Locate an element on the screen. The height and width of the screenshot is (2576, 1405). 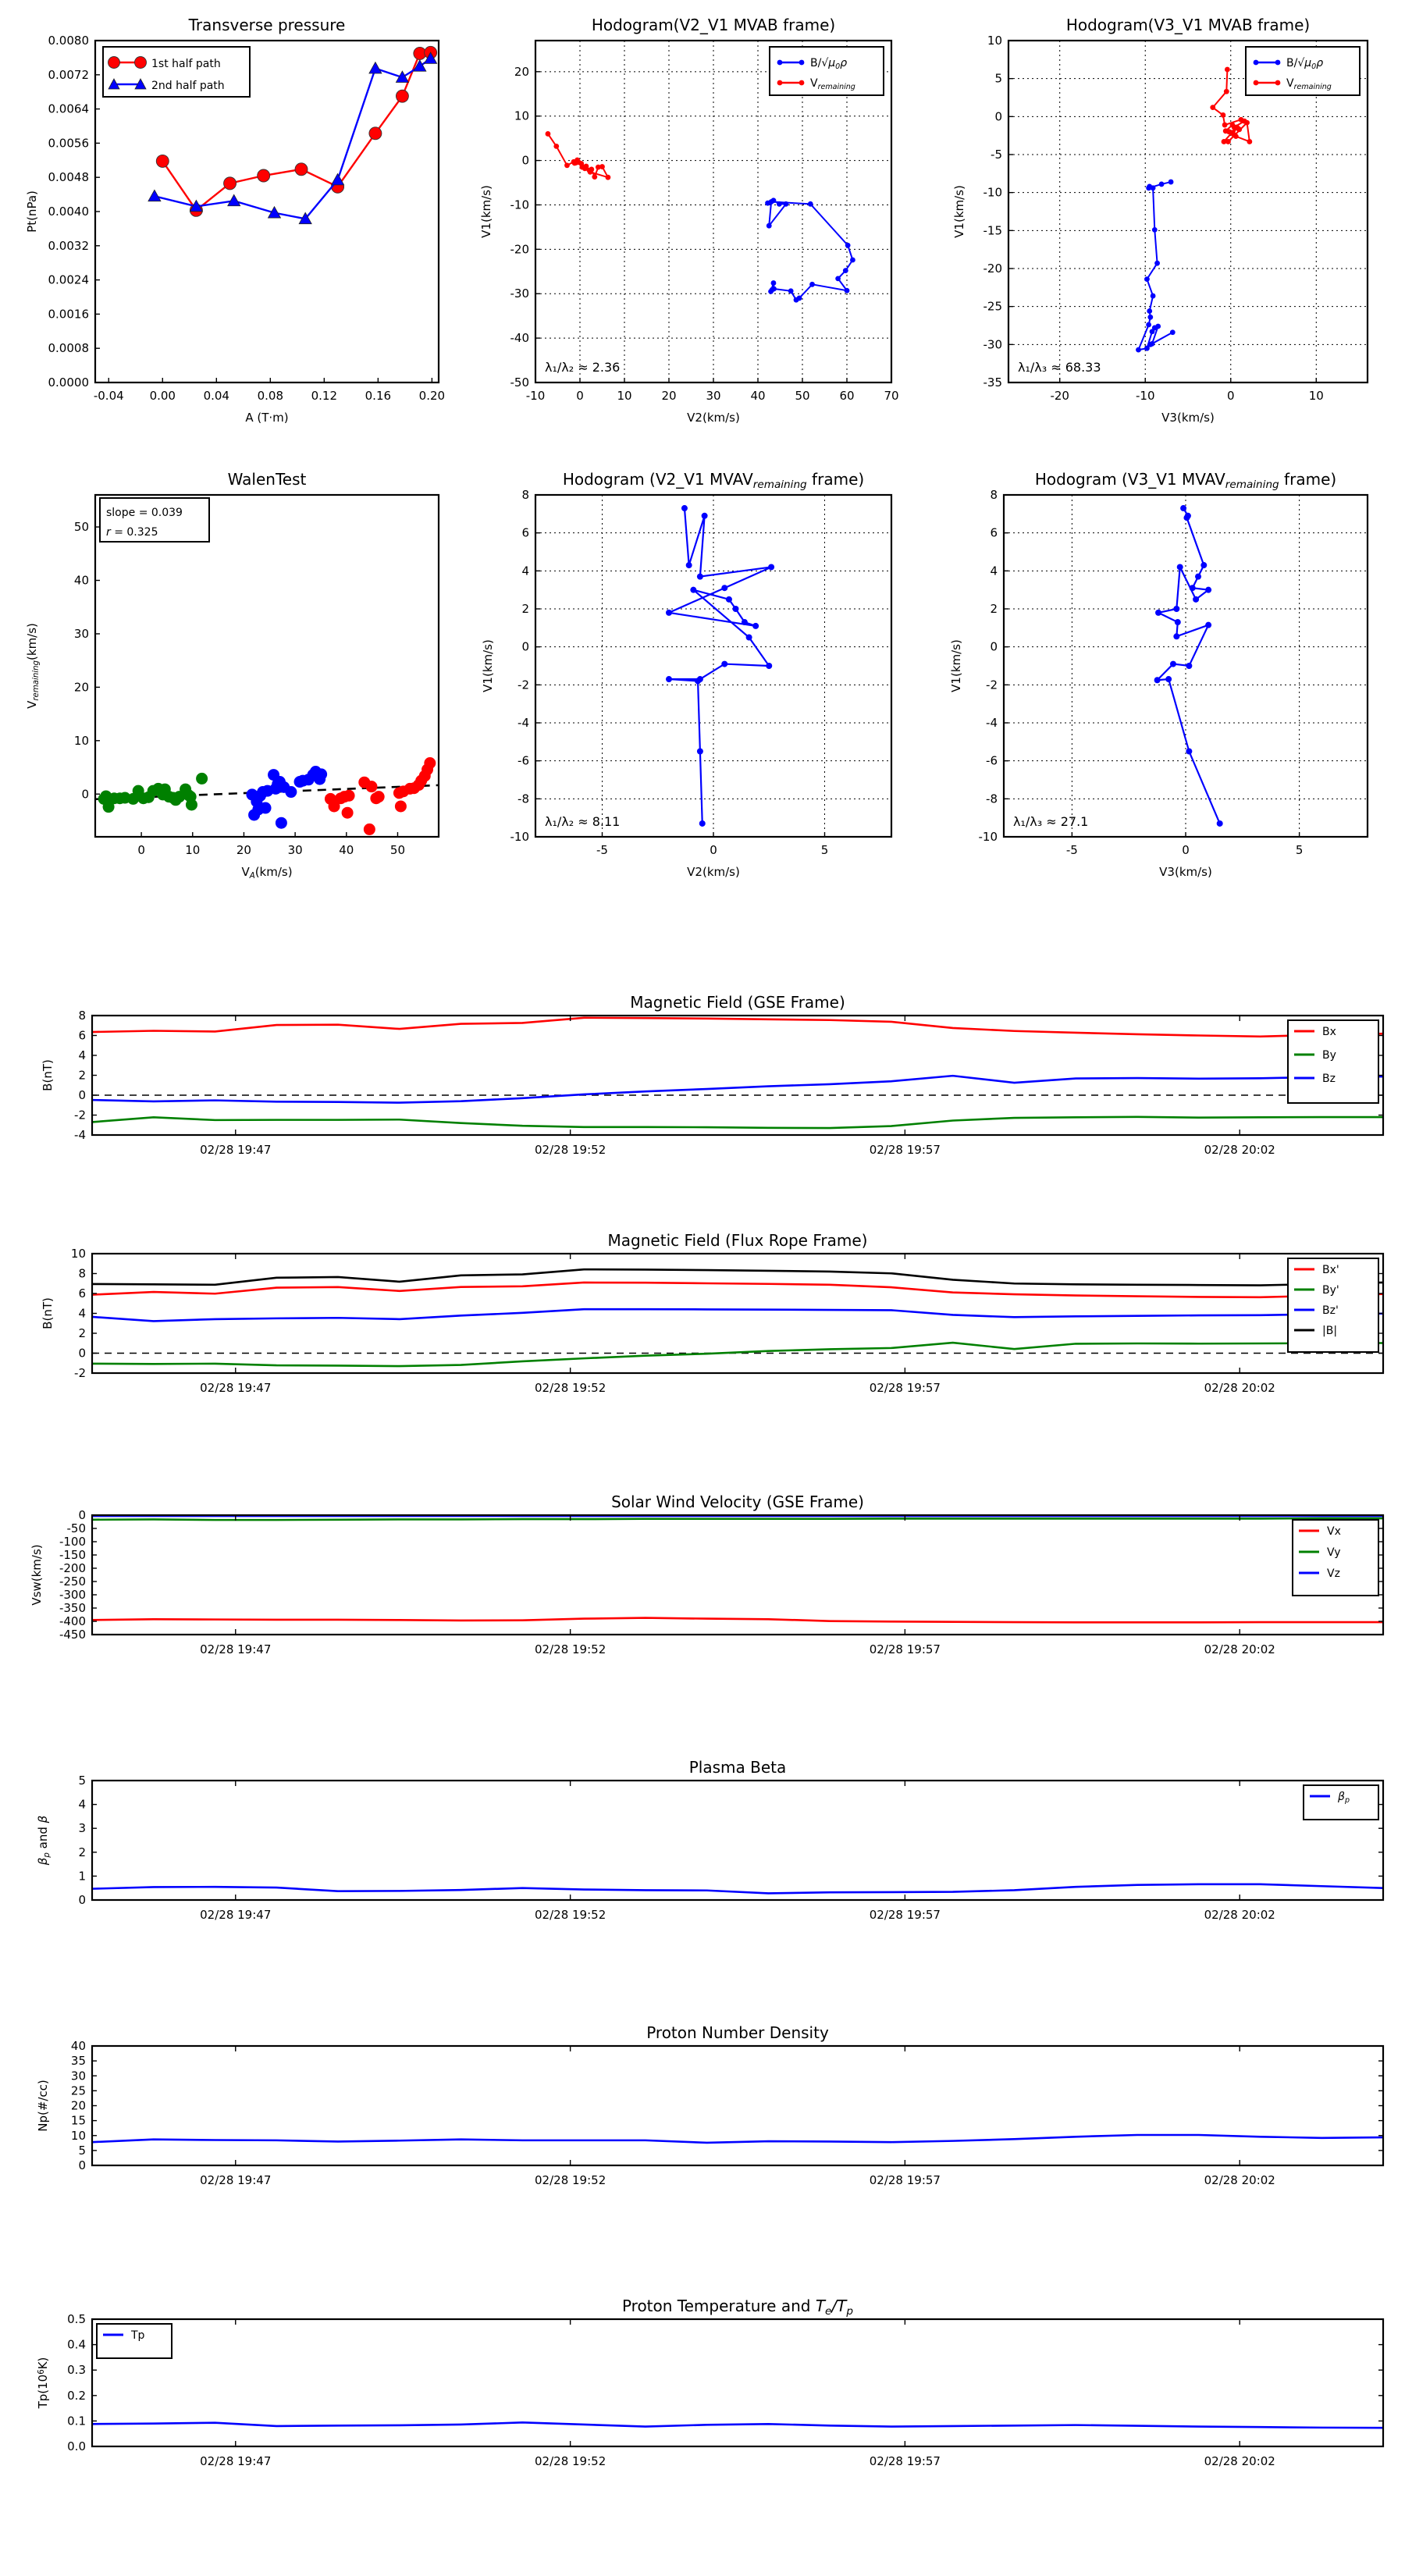
magnetic-field-fluxrope-ylabel: B(nT) is located at coordinates (48, 1313).